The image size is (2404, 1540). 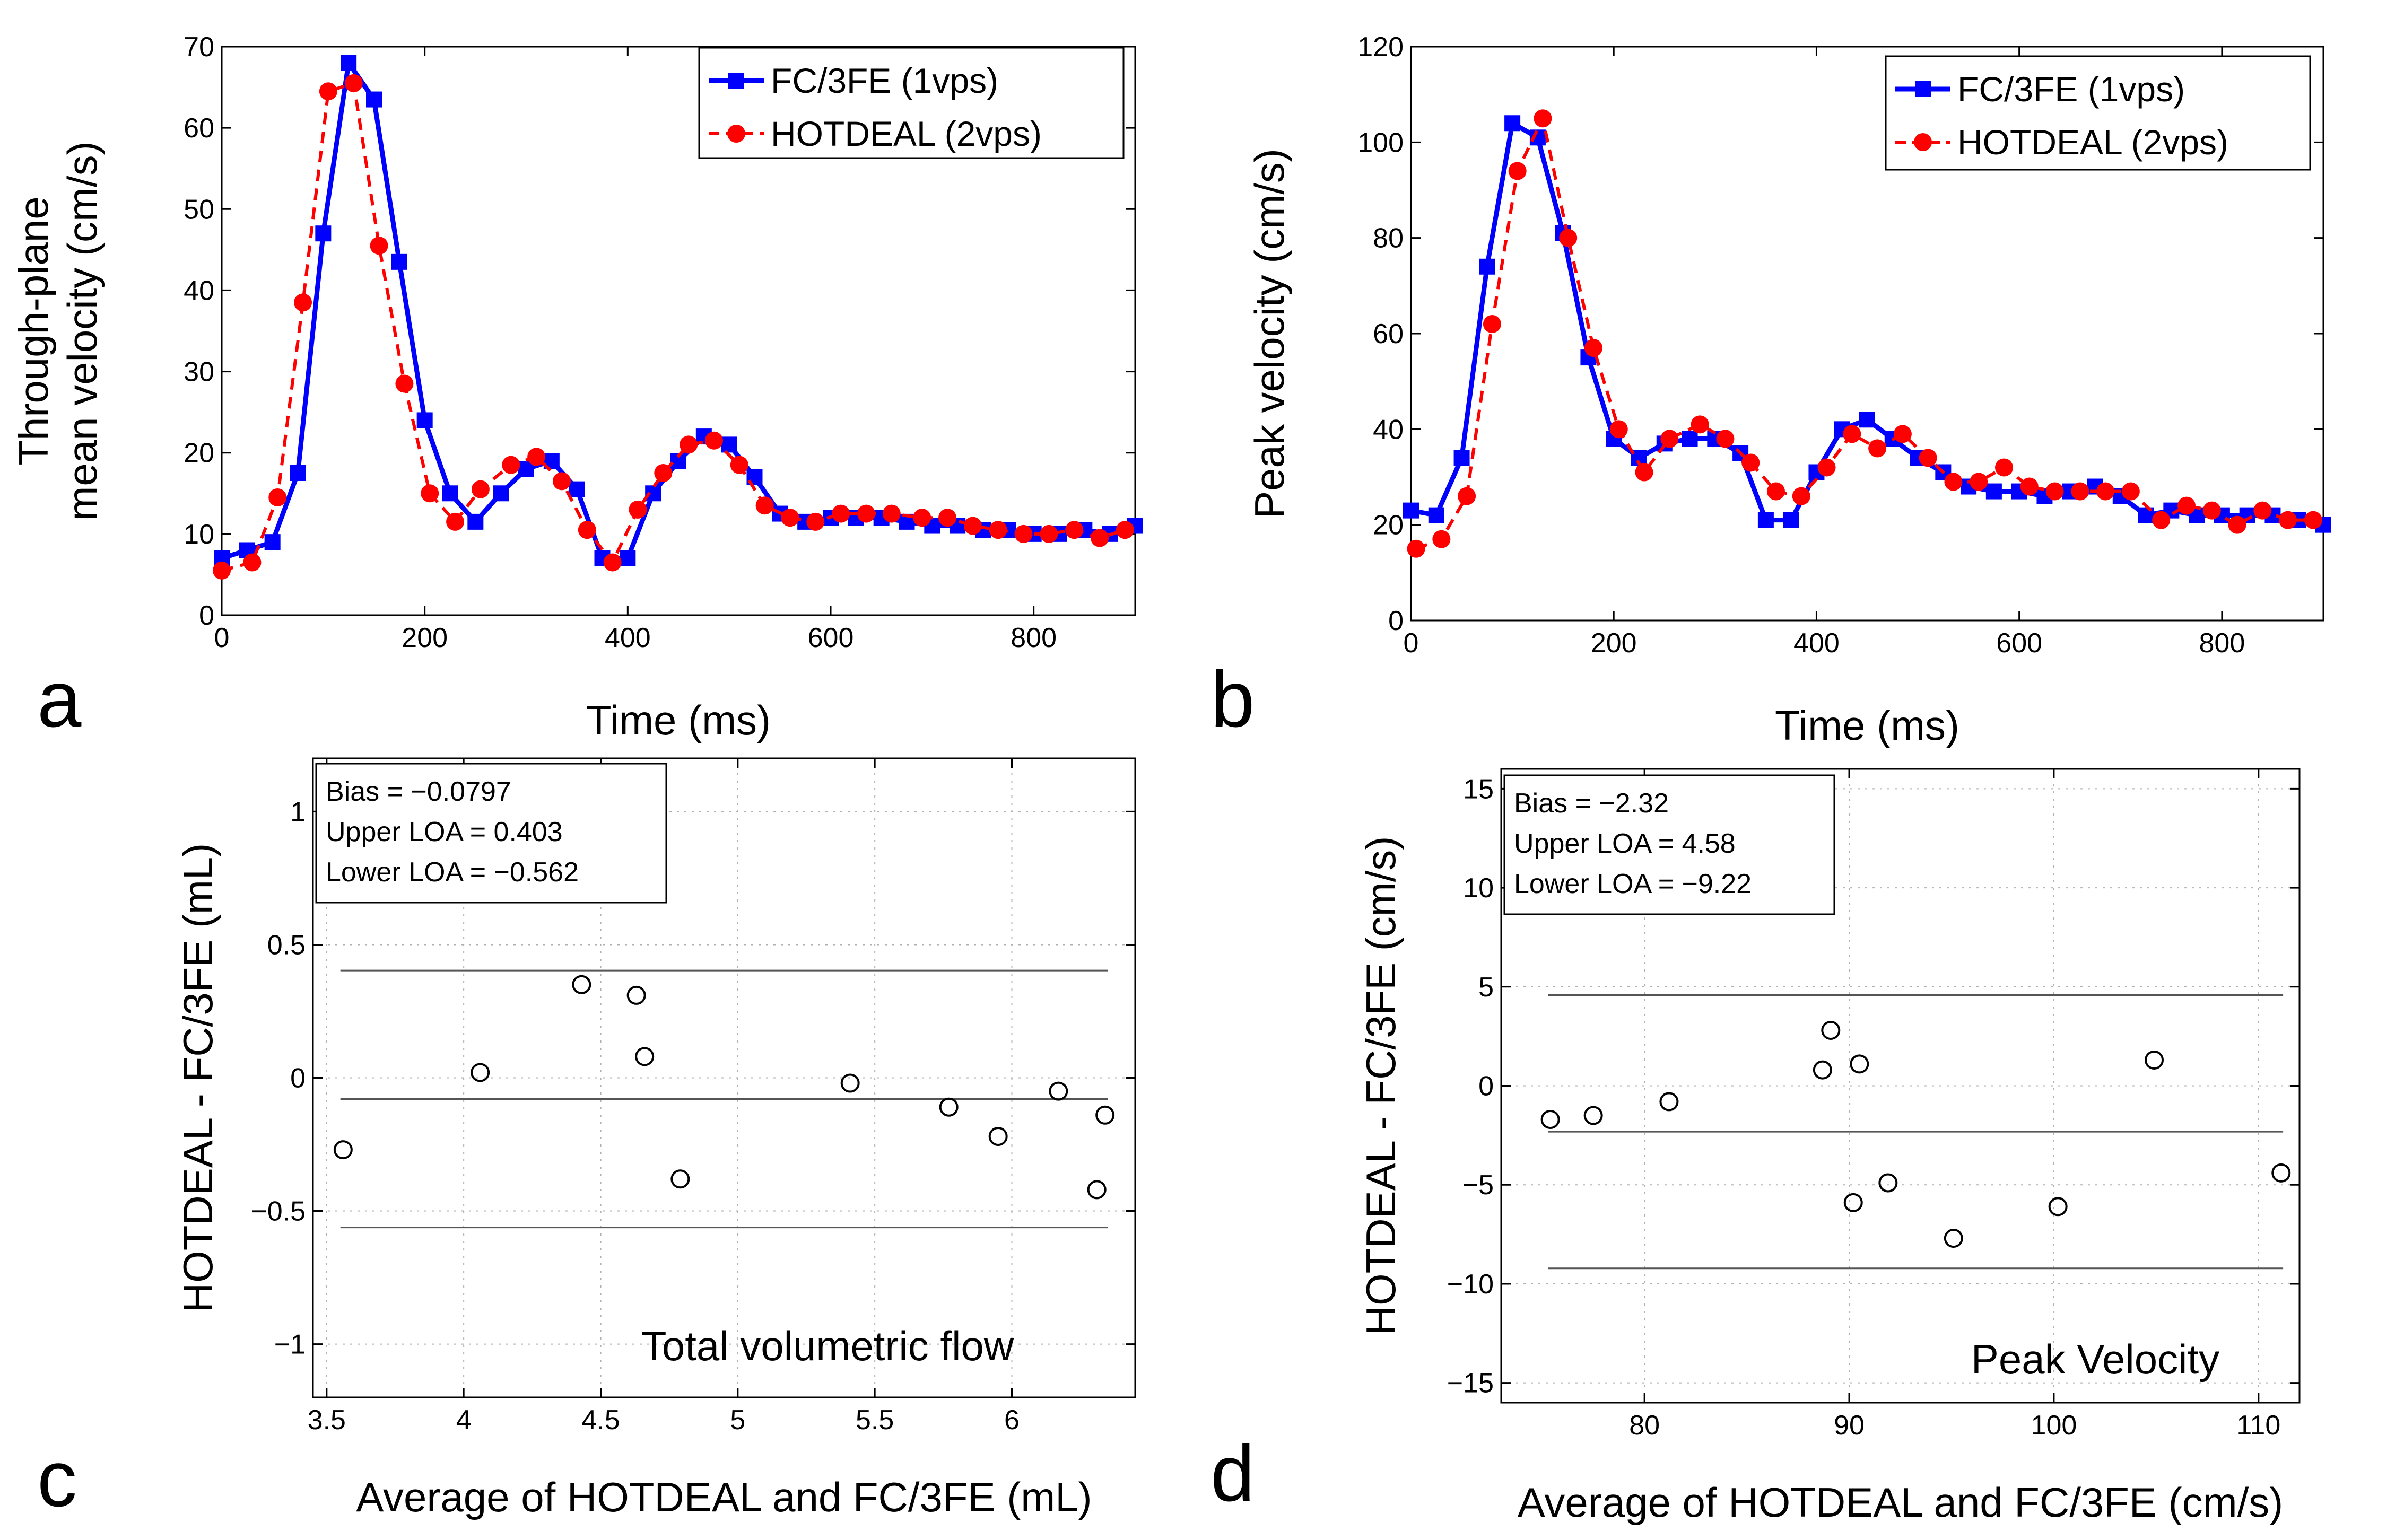 What do you see at coordinates (1478, 1185) in the screenshot?
I see `y-tick-label: −5` at bounding box center [1478, 1185].